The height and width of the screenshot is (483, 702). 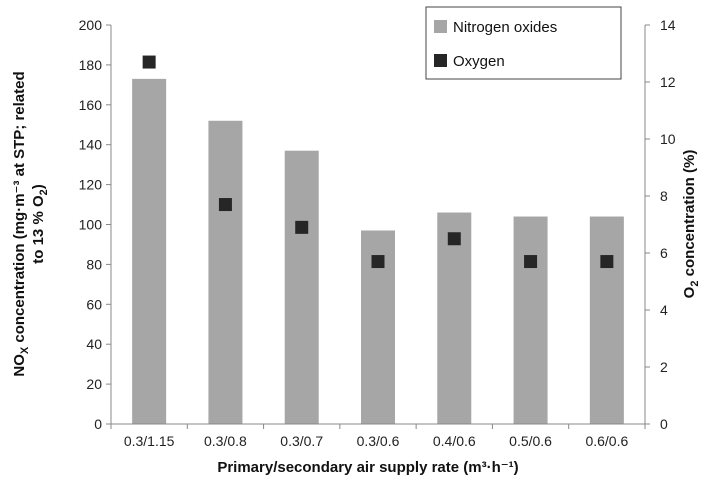 I want to click on right-tick-label: 2, so click(x=664, y=367).